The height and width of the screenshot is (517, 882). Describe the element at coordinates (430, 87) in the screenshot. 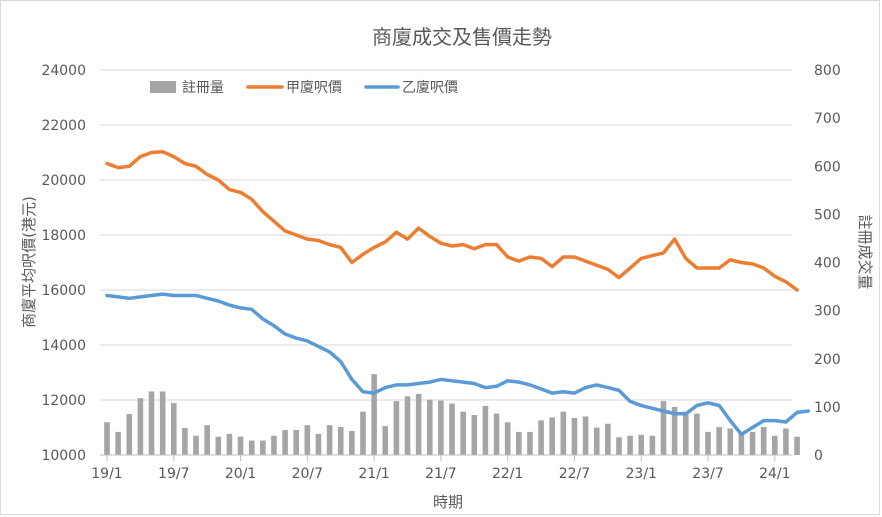

I see `legend-label-grade-b: 乙廈呎價` at that location.